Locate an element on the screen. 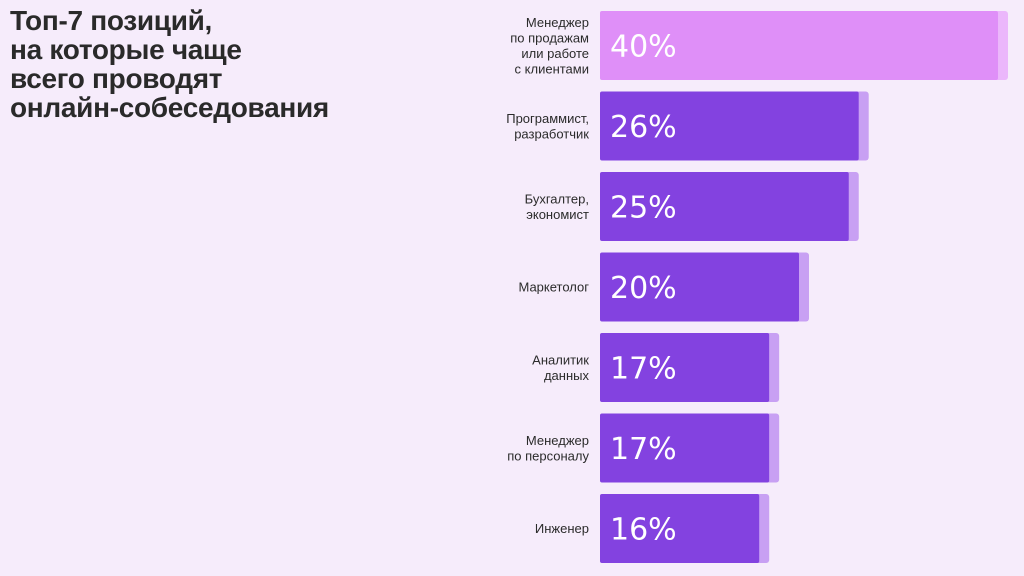 This screenshot has width=1024, height=576. bar-group: 26% Программист, разработчик is located at coordinates (687, 126).